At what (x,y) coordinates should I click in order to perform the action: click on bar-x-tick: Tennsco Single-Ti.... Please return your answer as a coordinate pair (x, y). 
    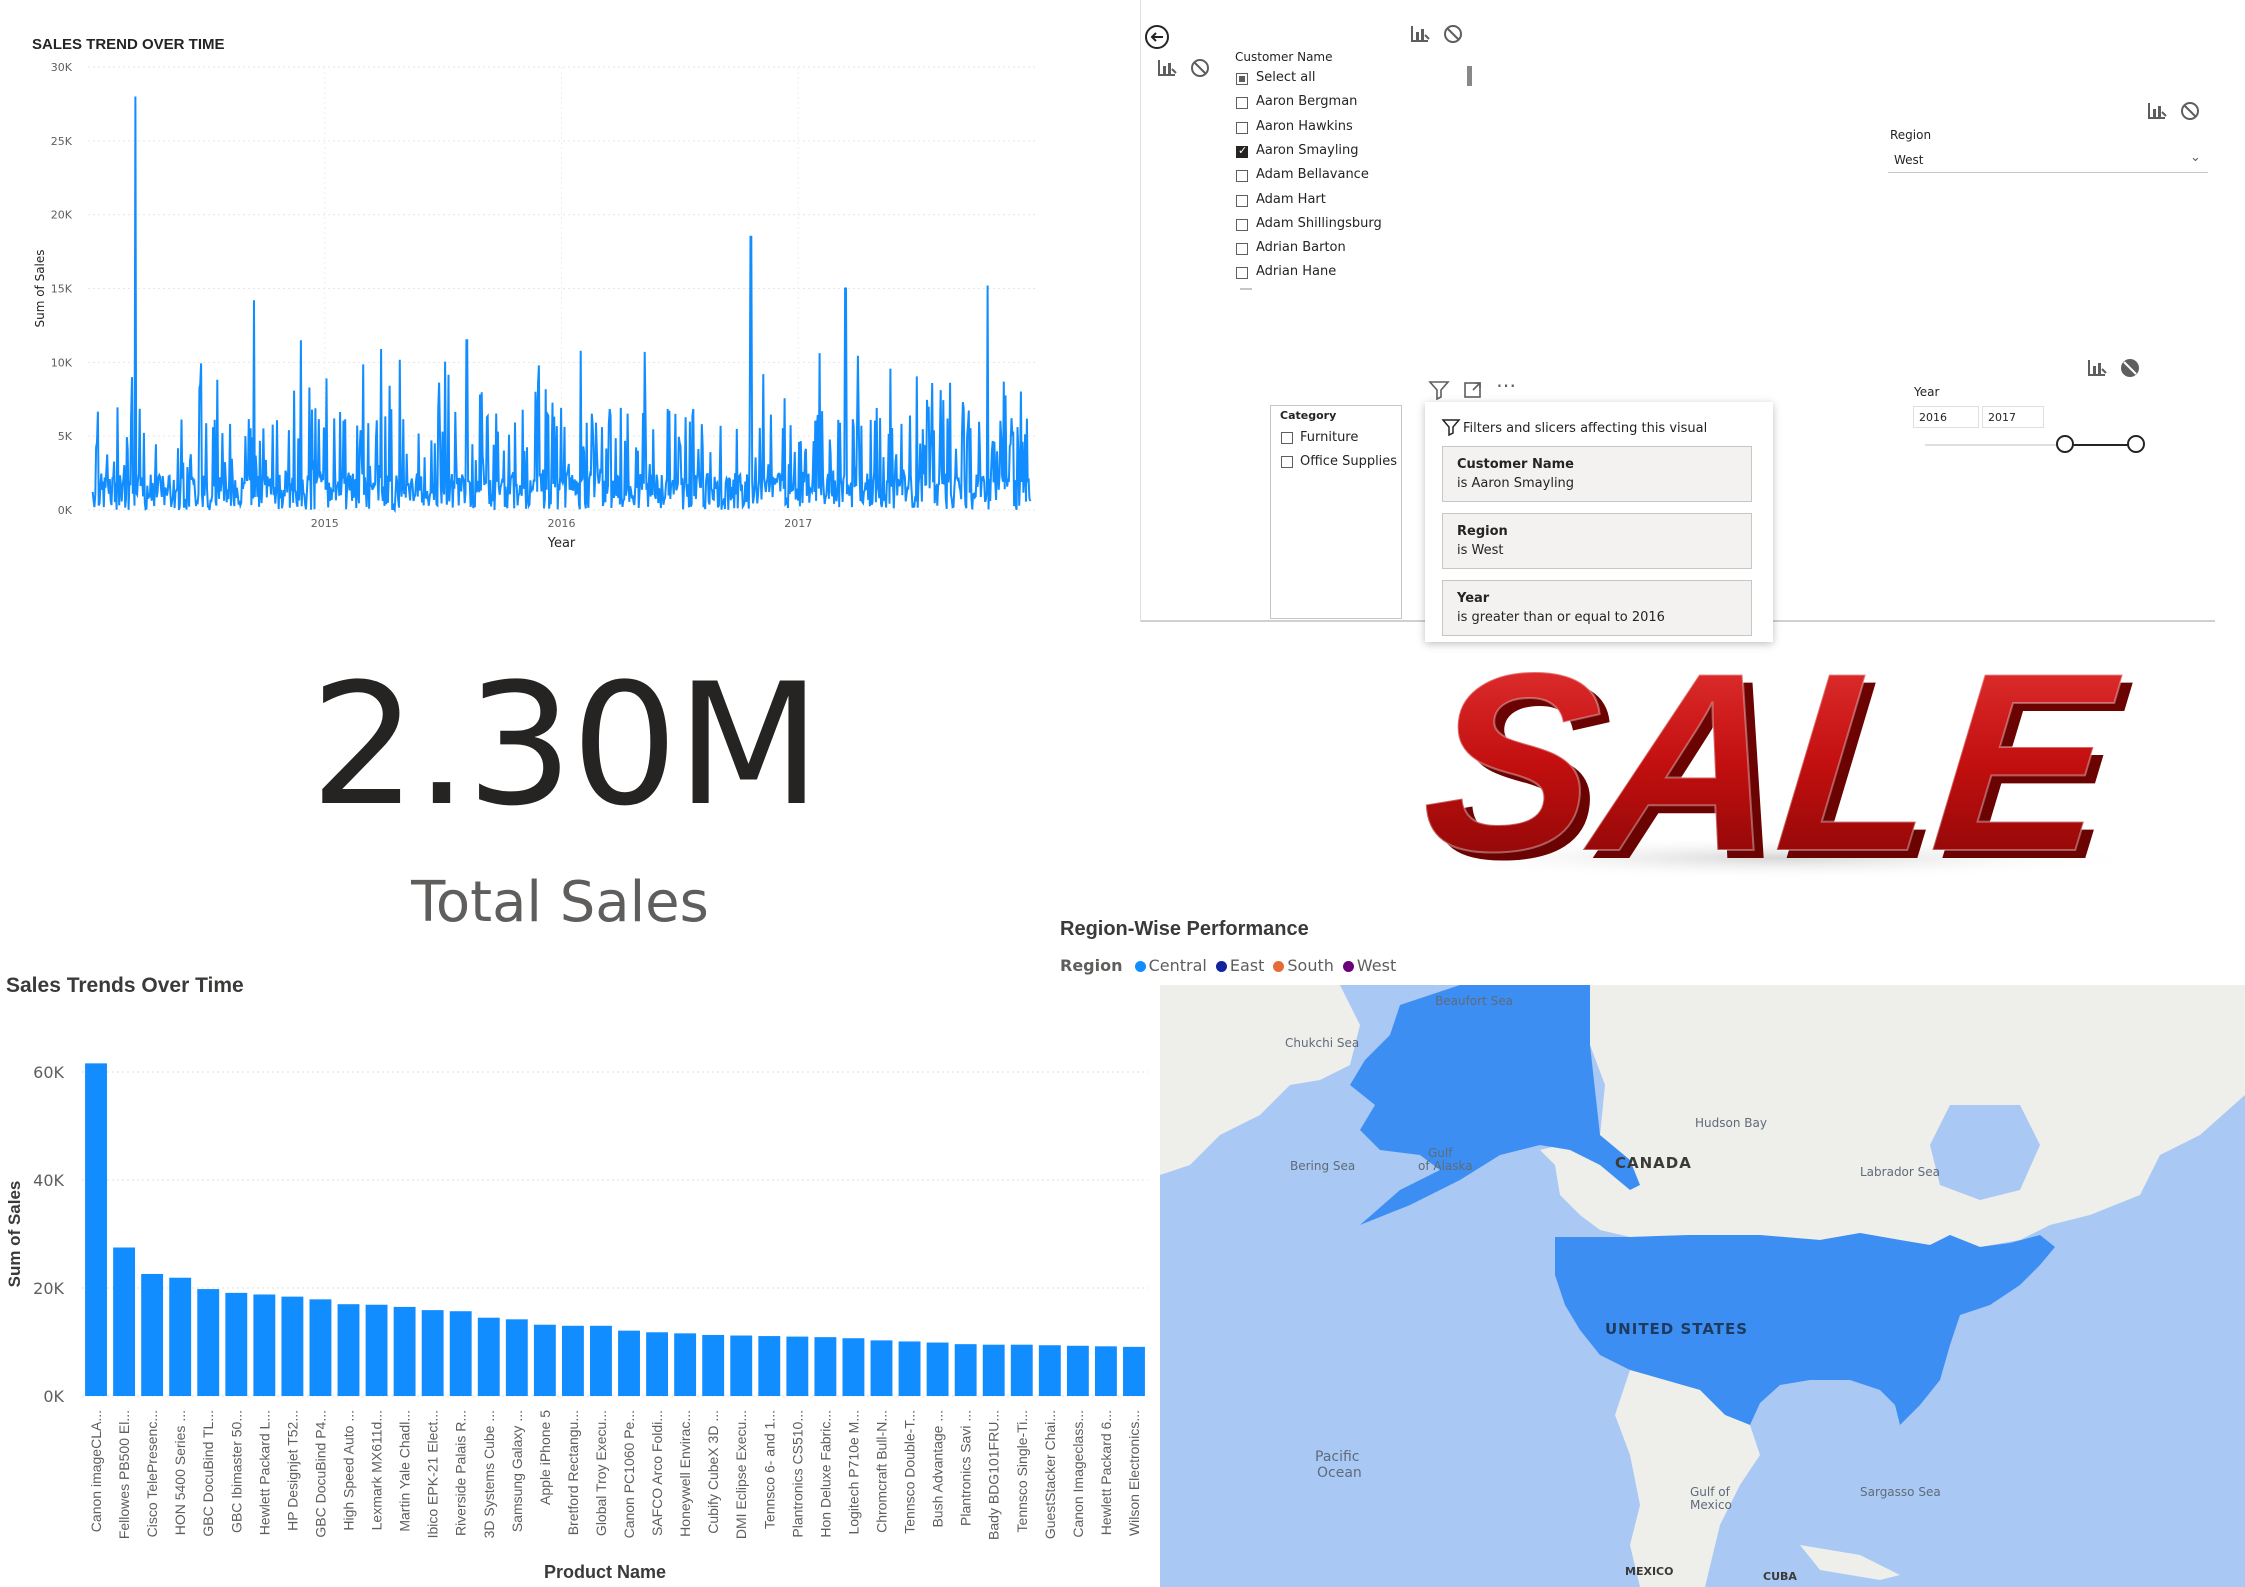
    Looking at the image, I should click on (1022, 1471).